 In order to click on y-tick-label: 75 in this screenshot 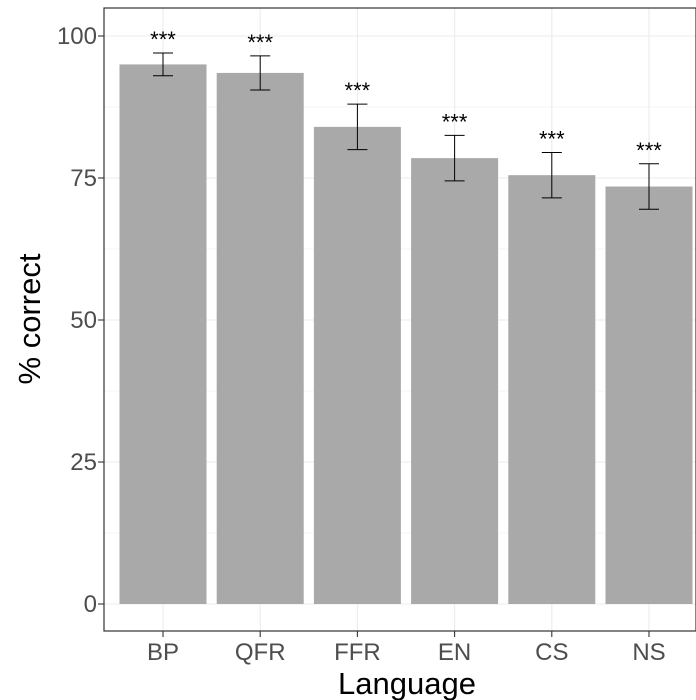, I will do `click(83, 178)`.